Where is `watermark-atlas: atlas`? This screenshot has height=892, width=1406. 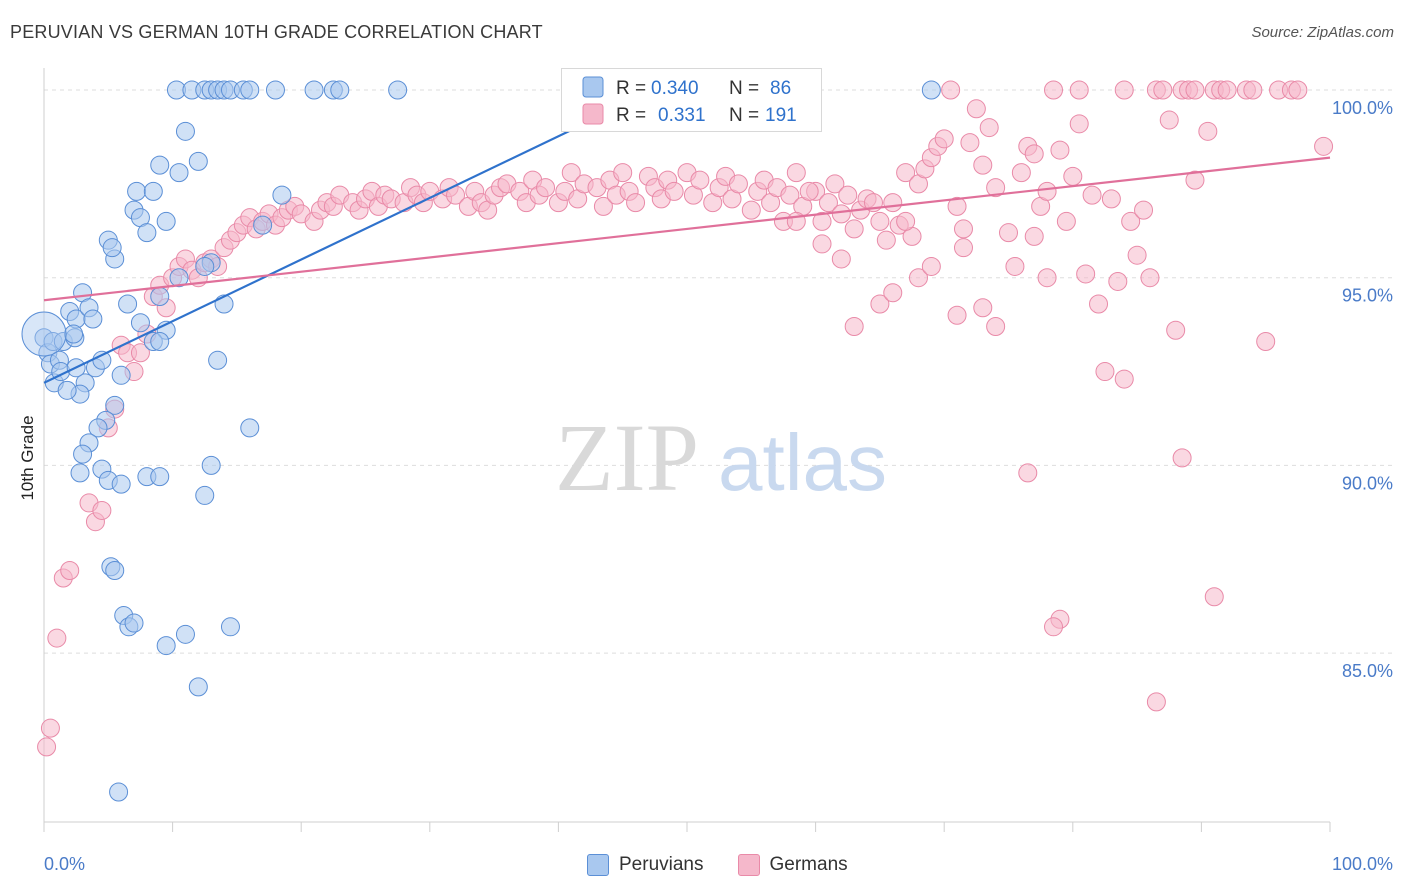
watermark-atlas: atlas is located at coordinates (802, 462).